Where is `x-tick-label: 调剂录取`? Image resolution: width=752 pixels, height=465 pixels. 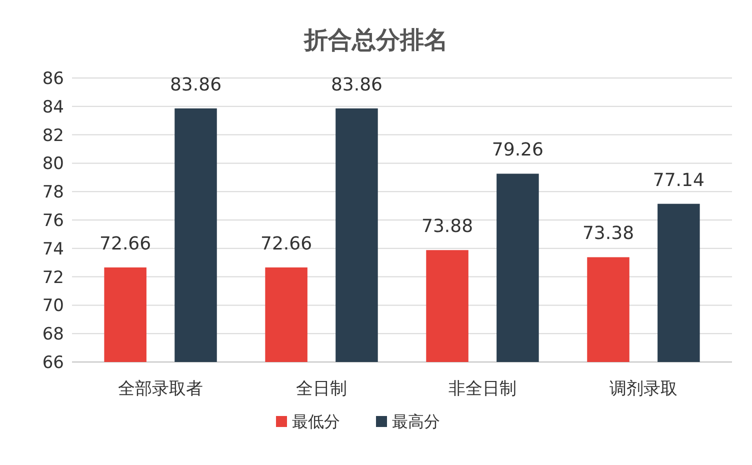 x-tick-label: 调剂录取 is located at coordinates (643, 389).